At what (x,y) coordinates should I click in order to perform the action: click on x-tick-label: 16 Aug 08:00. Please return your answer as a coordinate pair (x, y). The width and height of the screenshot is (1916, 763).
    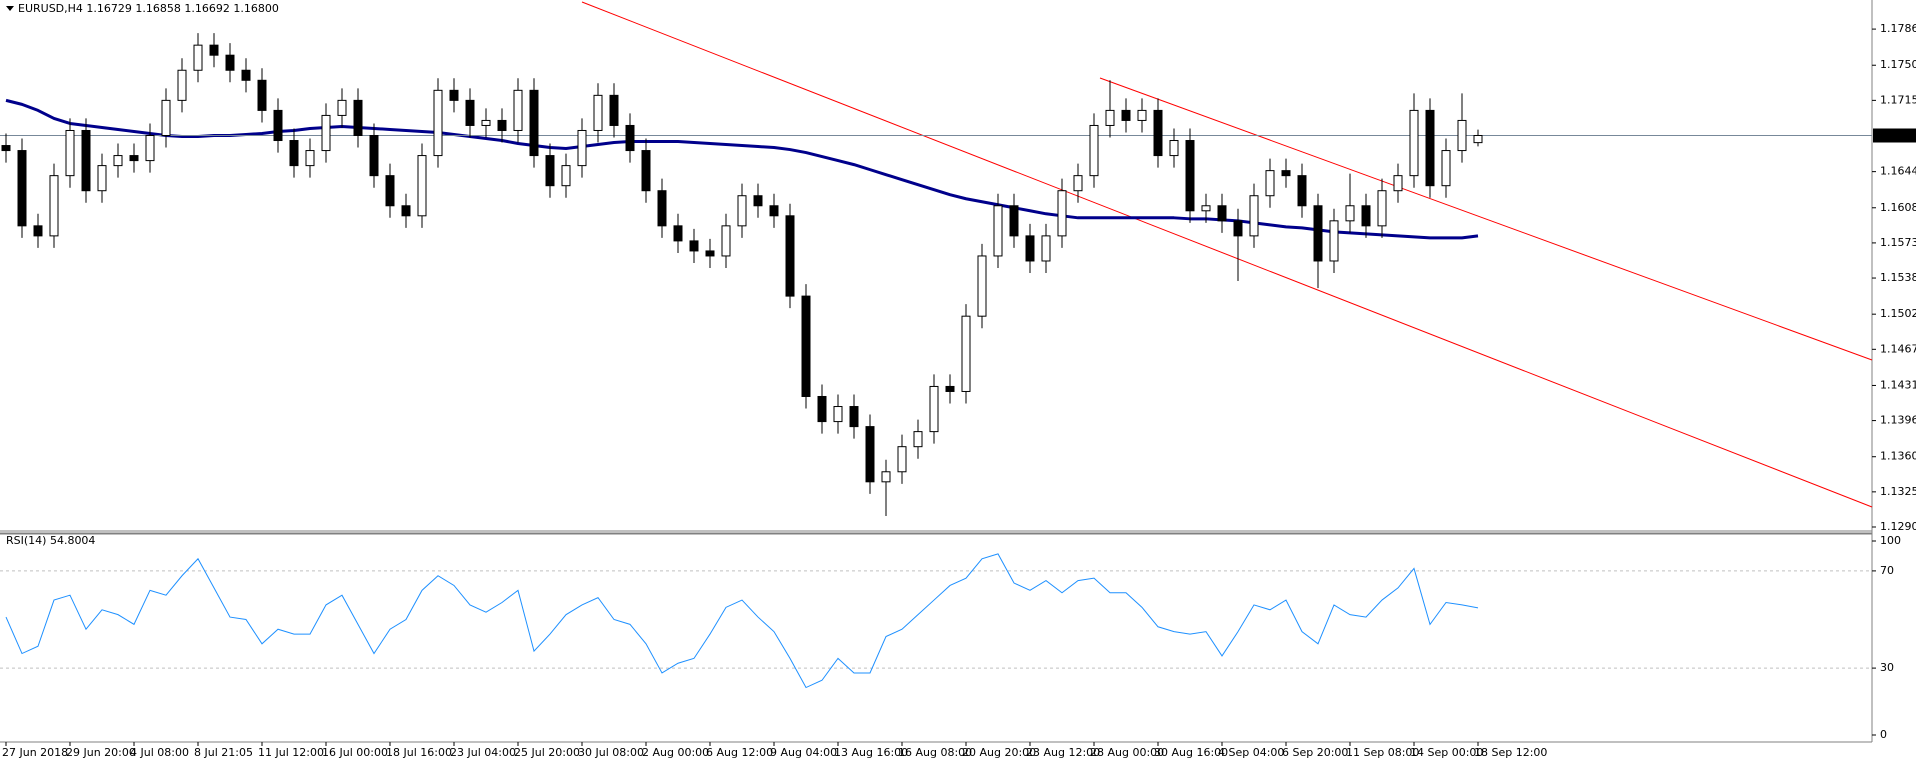
    Looking at the image, I should click on (935, 752).